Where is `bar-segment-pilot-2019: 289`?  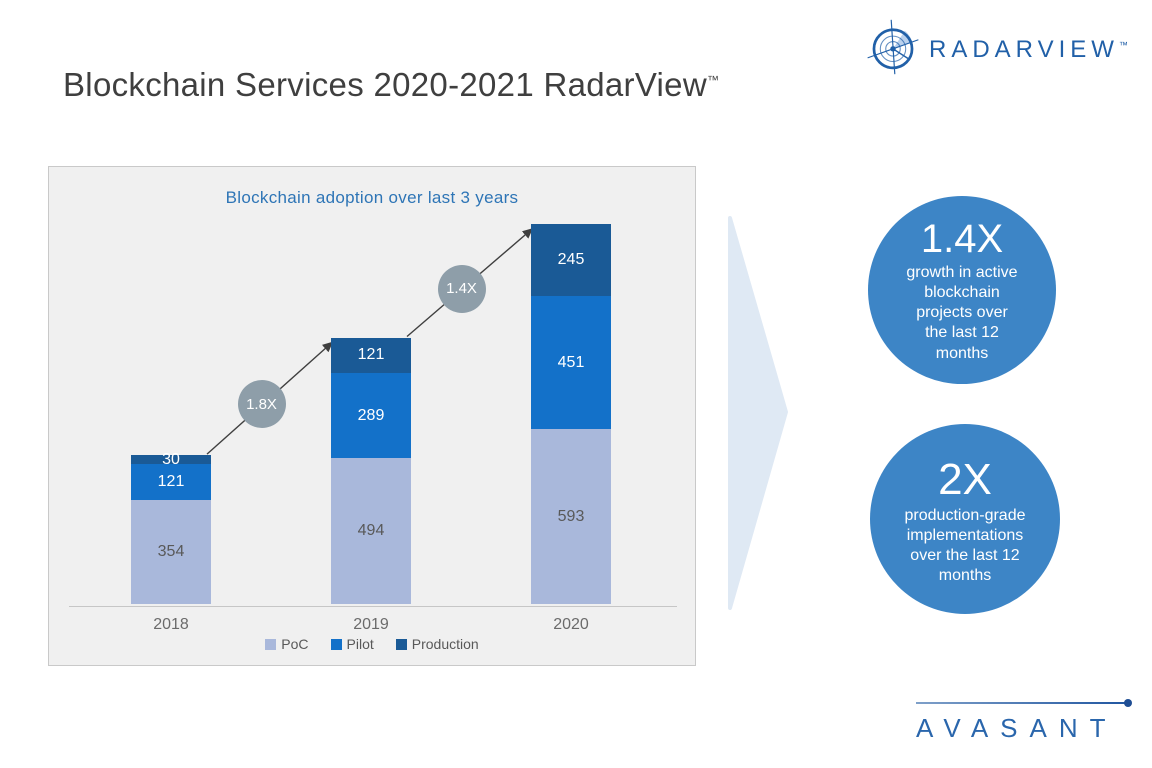
bar-segment-pilot-2019: 289 is located at coordinates (371, 416).